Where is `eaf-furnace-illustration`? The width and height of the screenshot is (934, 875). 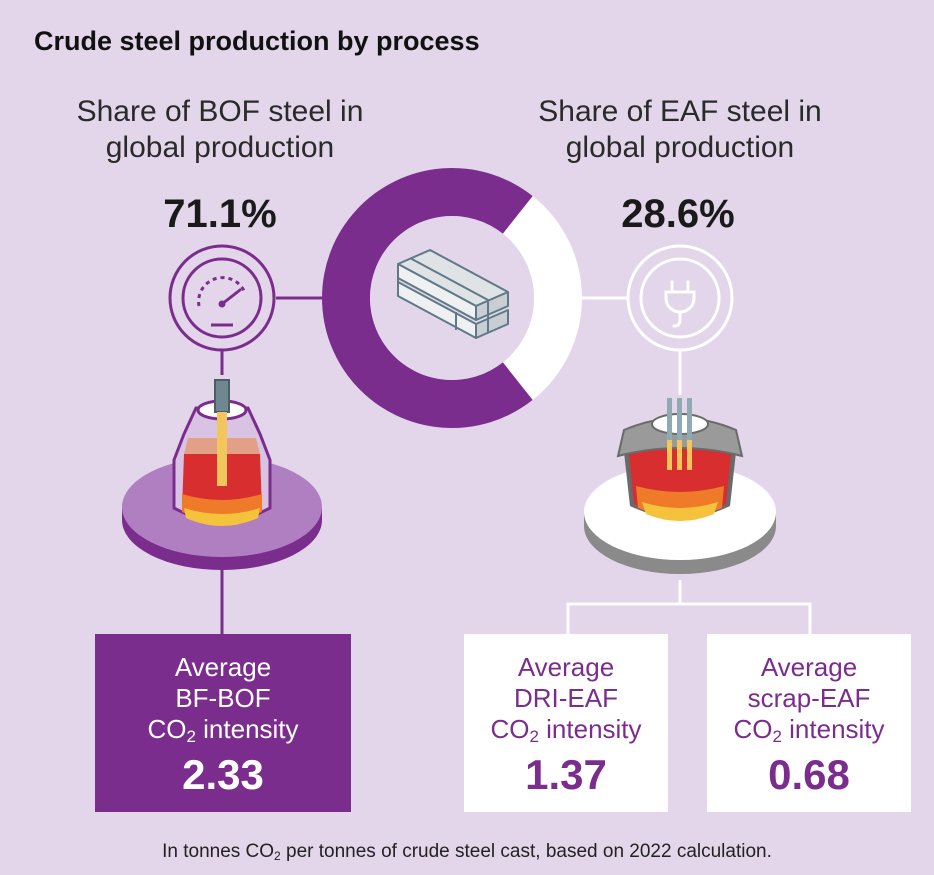
eaf-furnace-illustration is located at coordinates (680, 486).